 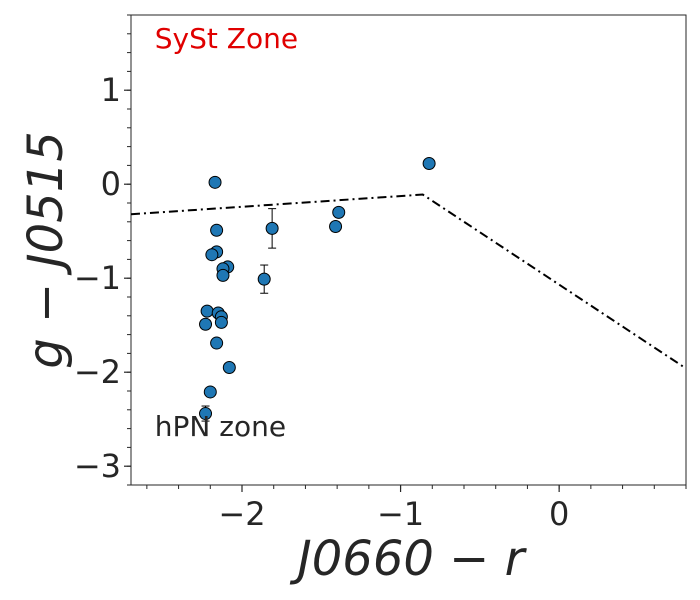 What do you see at coordinates (409, 559) in the screenshot?
I see `x-axis-label: J0660 − r` at bounding box center [409, 559].